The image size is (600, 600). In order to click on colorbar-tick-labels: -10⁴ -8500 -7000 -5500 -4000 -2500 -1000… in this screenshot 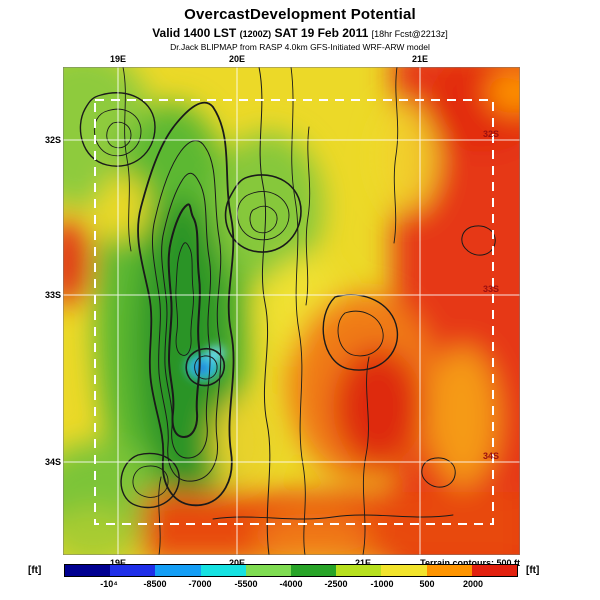, I will do `click(291, 586)`.